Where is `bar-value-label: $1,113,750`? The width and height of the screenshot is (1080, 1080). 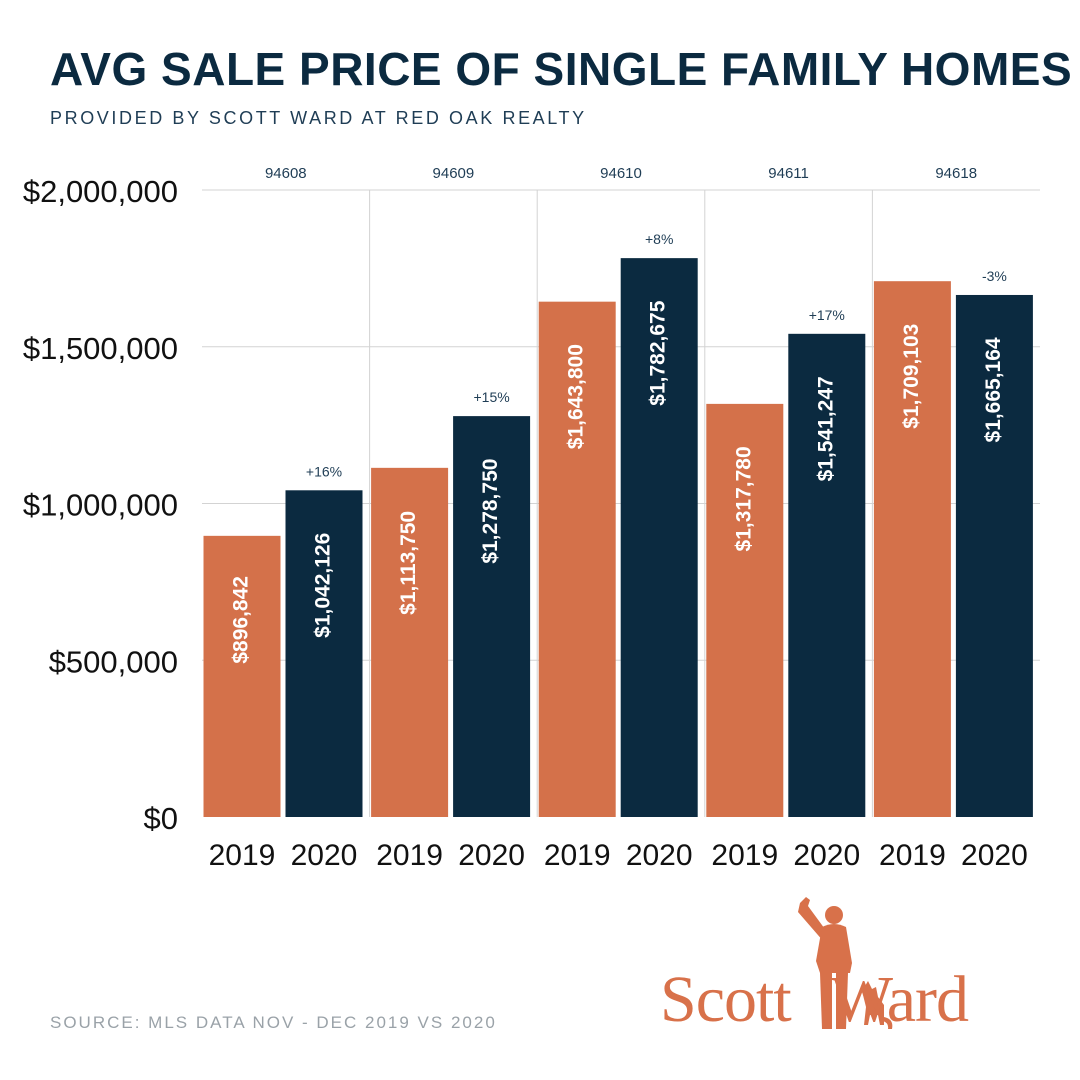 bar-value-label: $1,113,750 is located at coordinates (408, 563).